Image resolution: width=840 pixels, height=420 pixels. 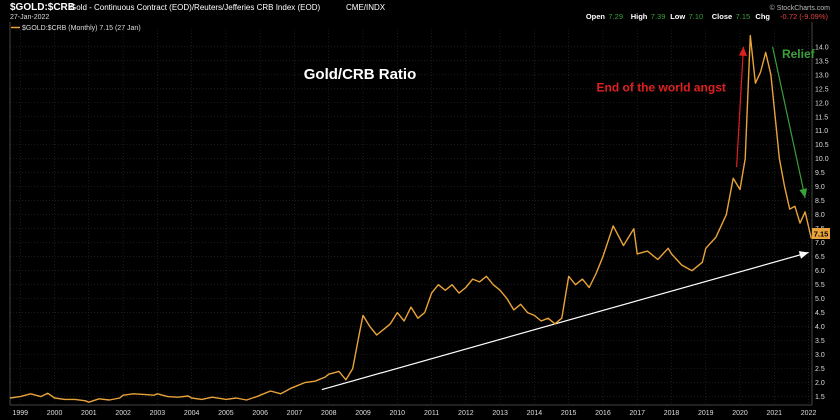 What do you see at coordinates (821, 117) in the screenshot?
I see `y-tick-label: 11.5` at bounding box center [821, 117].